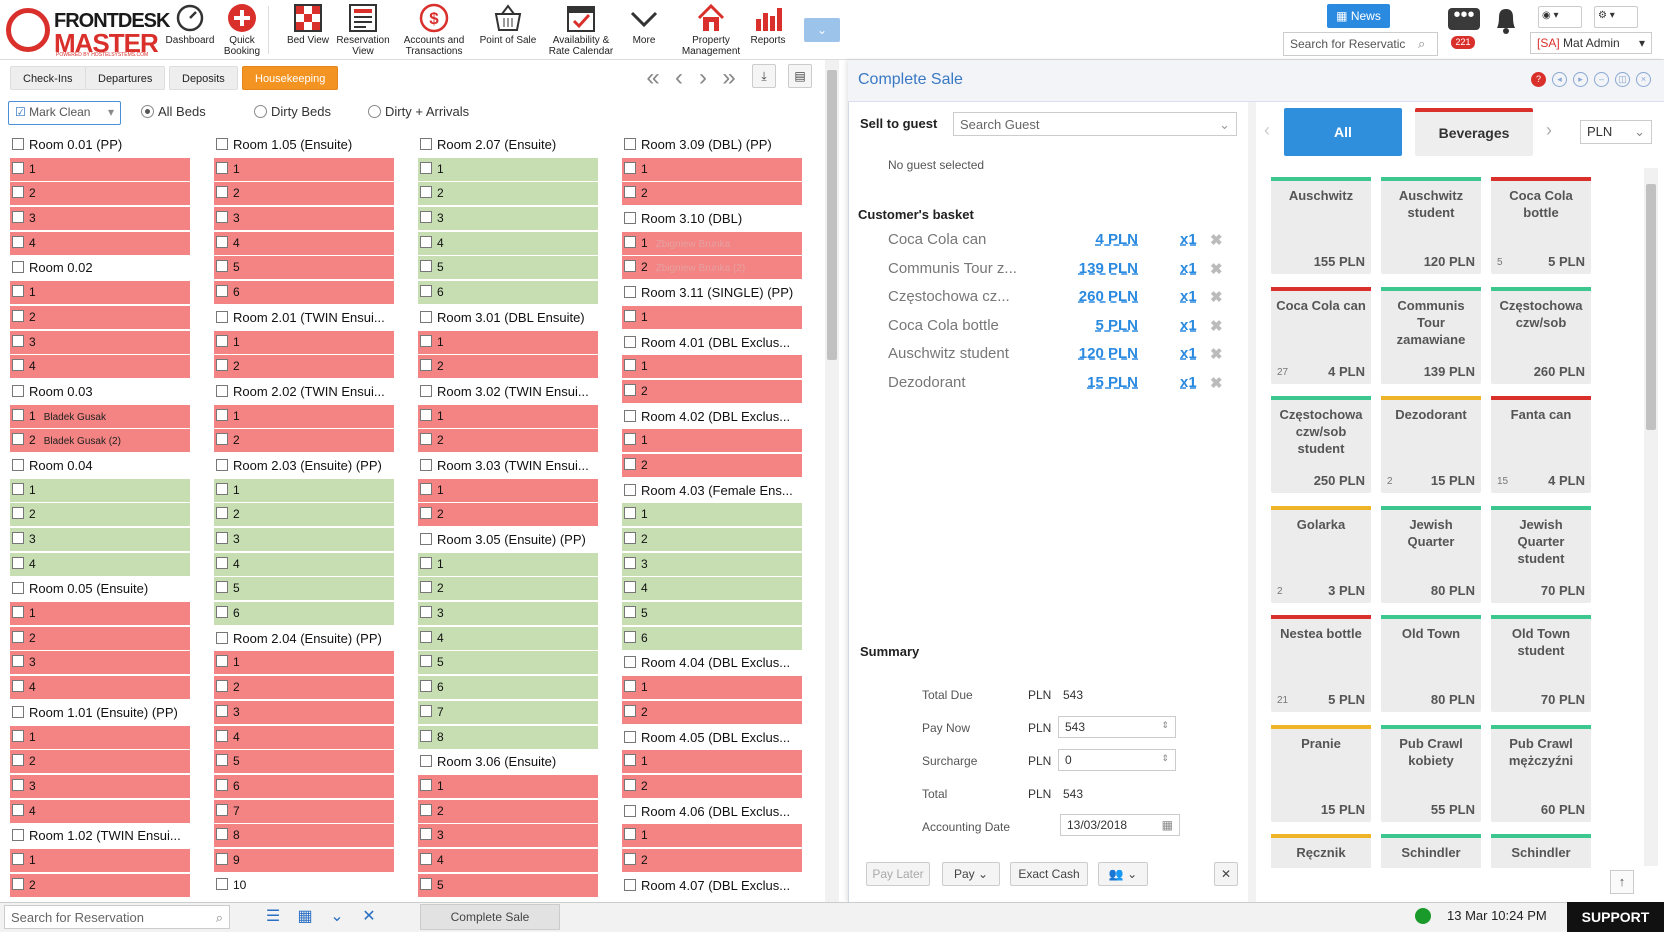  What do you see at coordinates (693, 244) in the screenshot?
I see `guest-name: Zbigniew Brunka` at bounding box center [693, 244].